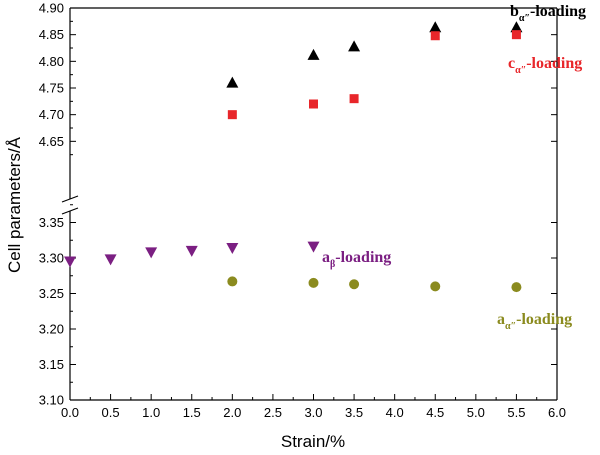 This screenshot has width=600, height=455. Describe the element at coordinates (313, 441) in the screenshot. I see `x-axis-title: Strain/%` at that location.